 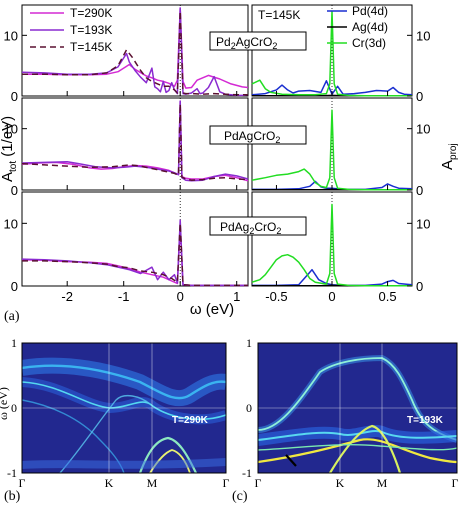 What do you see at coordinates (357, 408) in the screenshot?
I see `map-c-frame` at bounding box center [357, 408].